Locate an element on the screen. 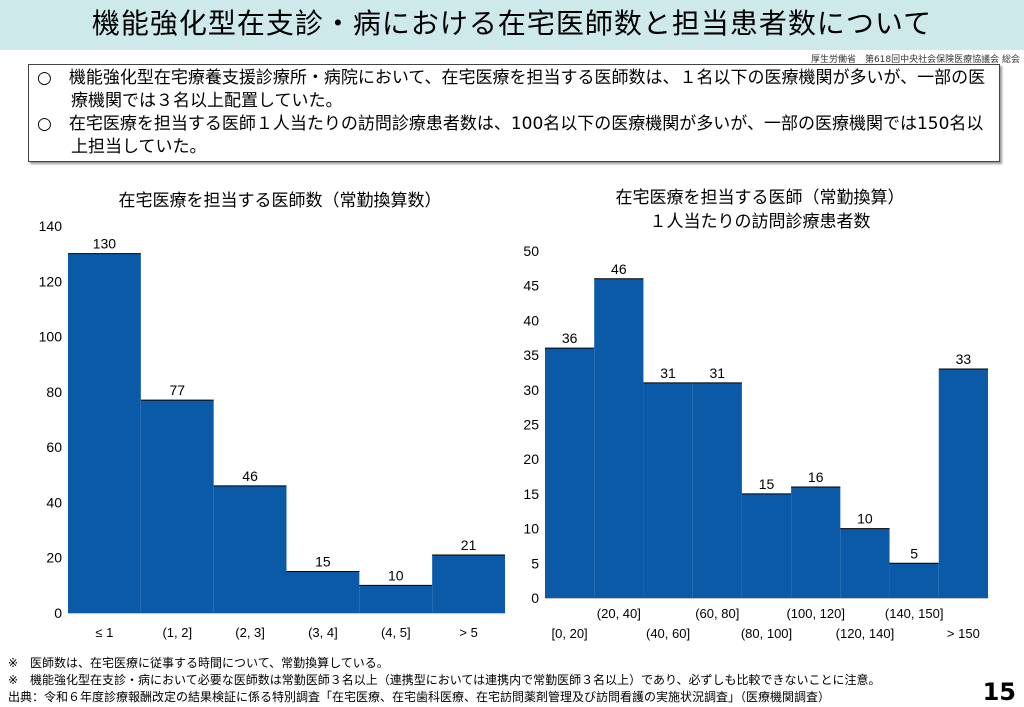 This screenshot has width=1024, height=707. source-label: 厚生労働省 第618回中央社会保険医療協議会 総会 is located at coordinates (915, 60).